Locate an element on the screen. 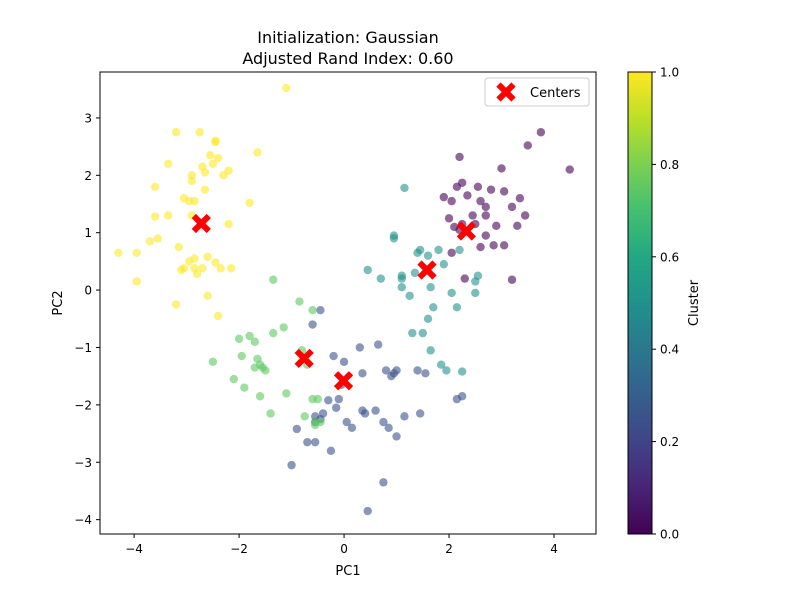  colorbar-tick-label: 1.0 is located at coordinates (669, 73).